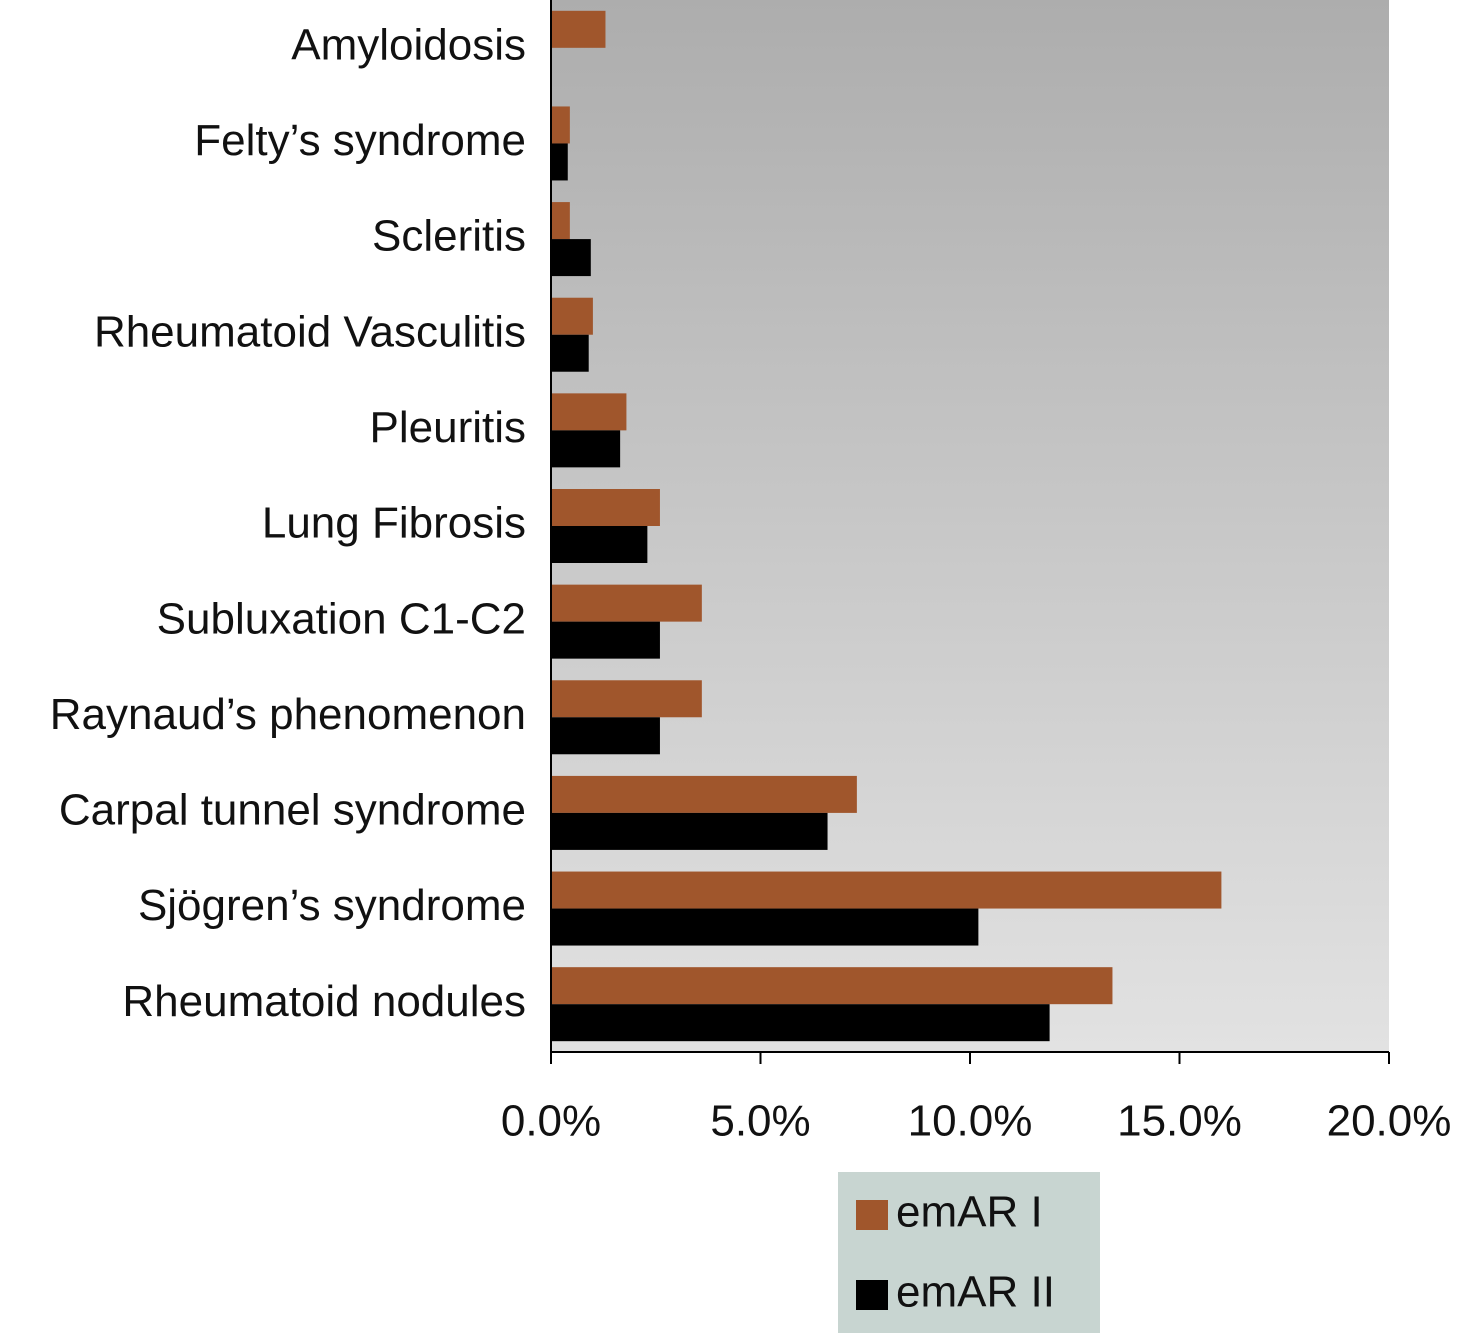 This screenshot has height=1333, width=1458. Describe the element at coordinates (1389, 1121) in the screenshot. I see `x-tick-label: 20.0%` at that location.